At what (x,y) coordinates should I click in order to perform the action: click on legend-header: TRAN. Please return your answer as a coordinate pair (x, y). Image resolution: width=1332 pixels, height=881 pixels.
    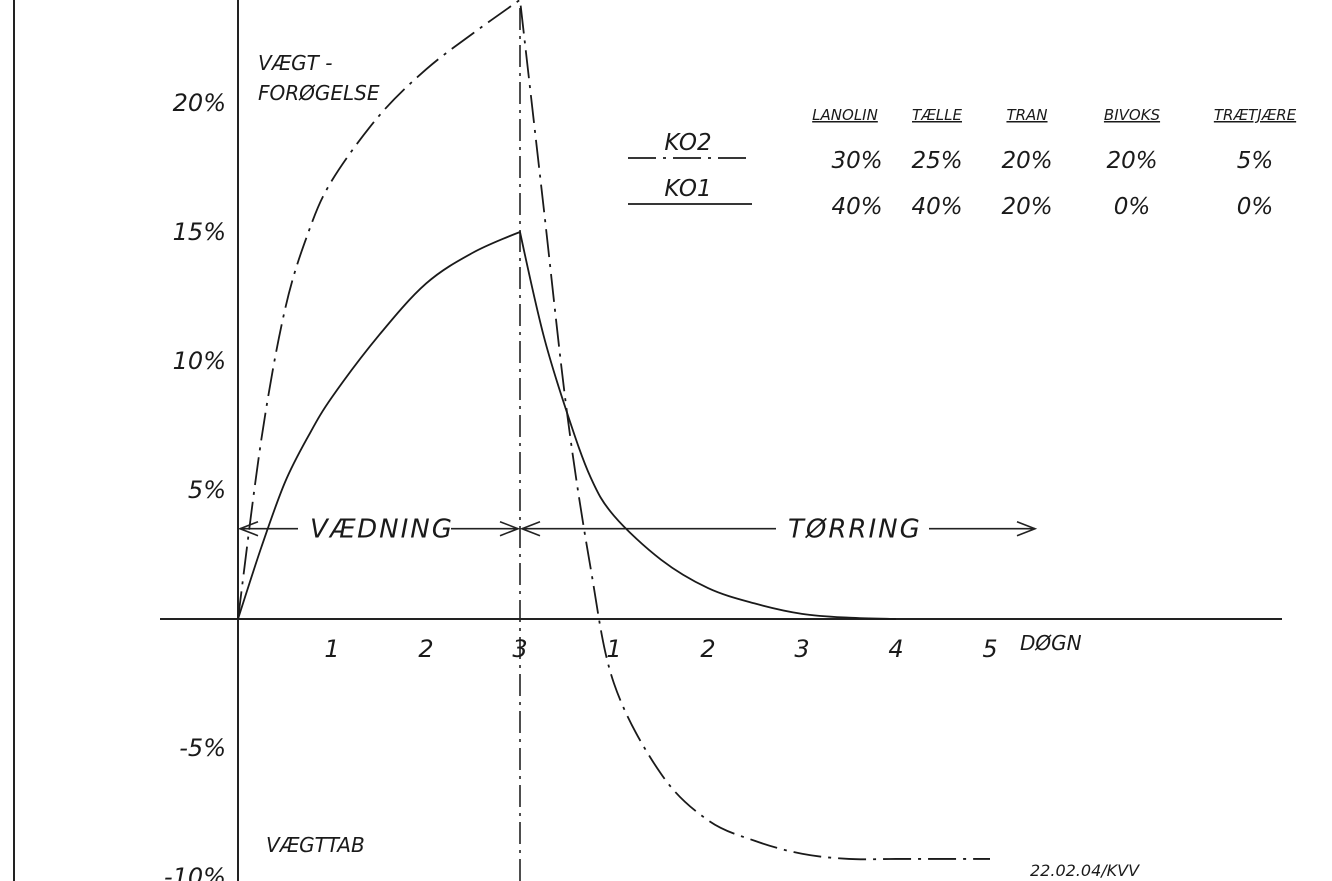
    Looking at the image, I should click on (1026, 115).